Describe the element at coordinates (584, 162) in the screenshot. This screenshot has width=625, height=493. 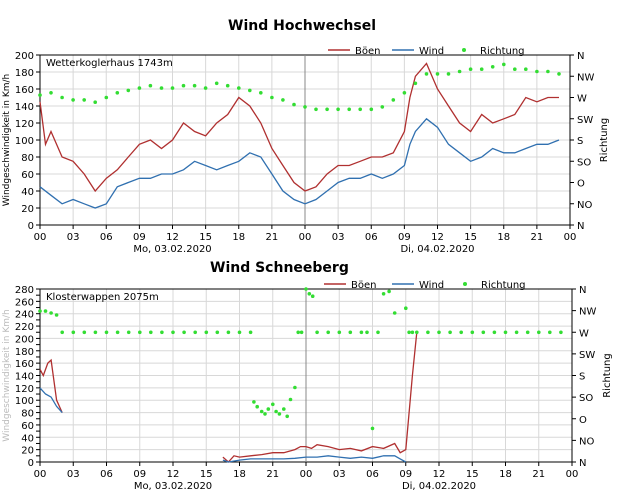
I see `direction-tick-label: SO` at that location.